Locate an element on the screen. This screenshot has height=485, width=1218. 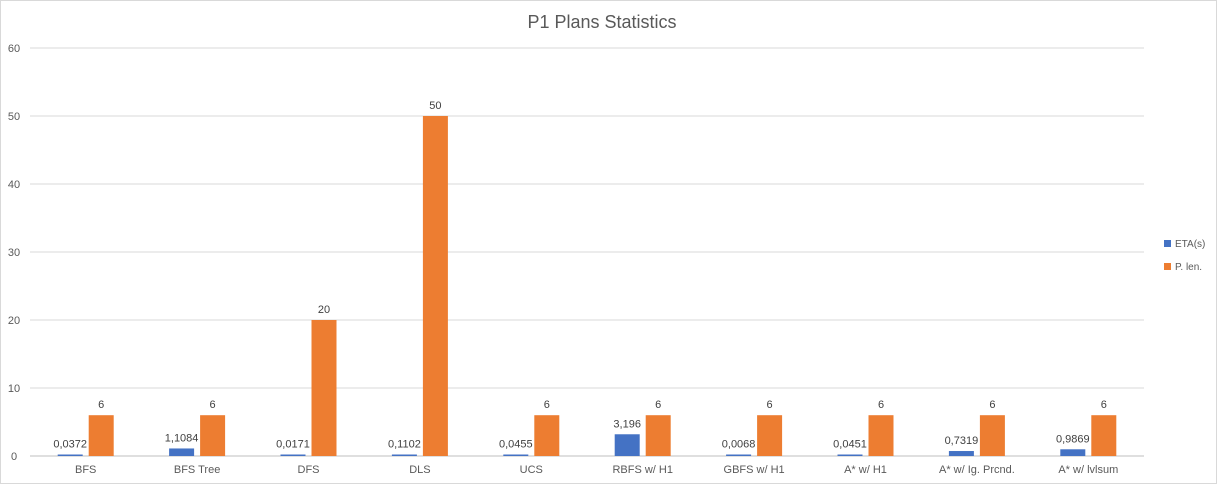
x-tick-label: DLS is located at coordinates (419, 470).